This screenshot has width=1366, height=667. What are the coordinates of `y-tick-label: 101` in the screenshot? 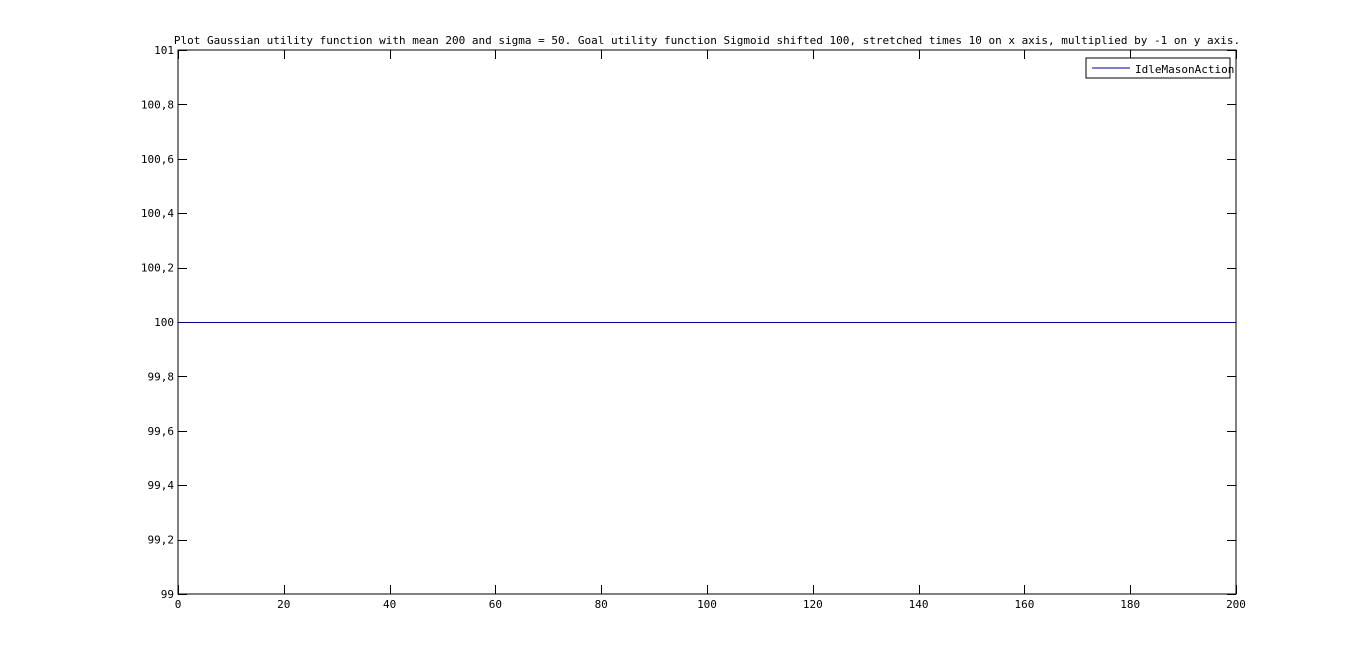 It's located at (164, 50).